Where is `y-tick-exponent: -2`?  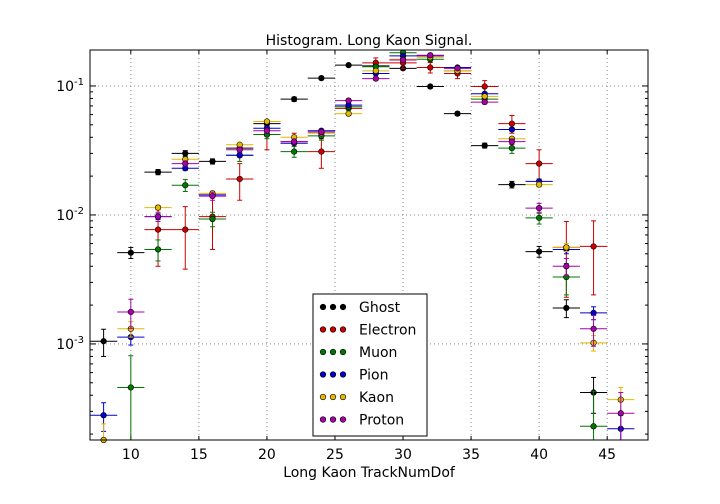 y-tick-exponent: -2 is located at coordinates (79, 211).